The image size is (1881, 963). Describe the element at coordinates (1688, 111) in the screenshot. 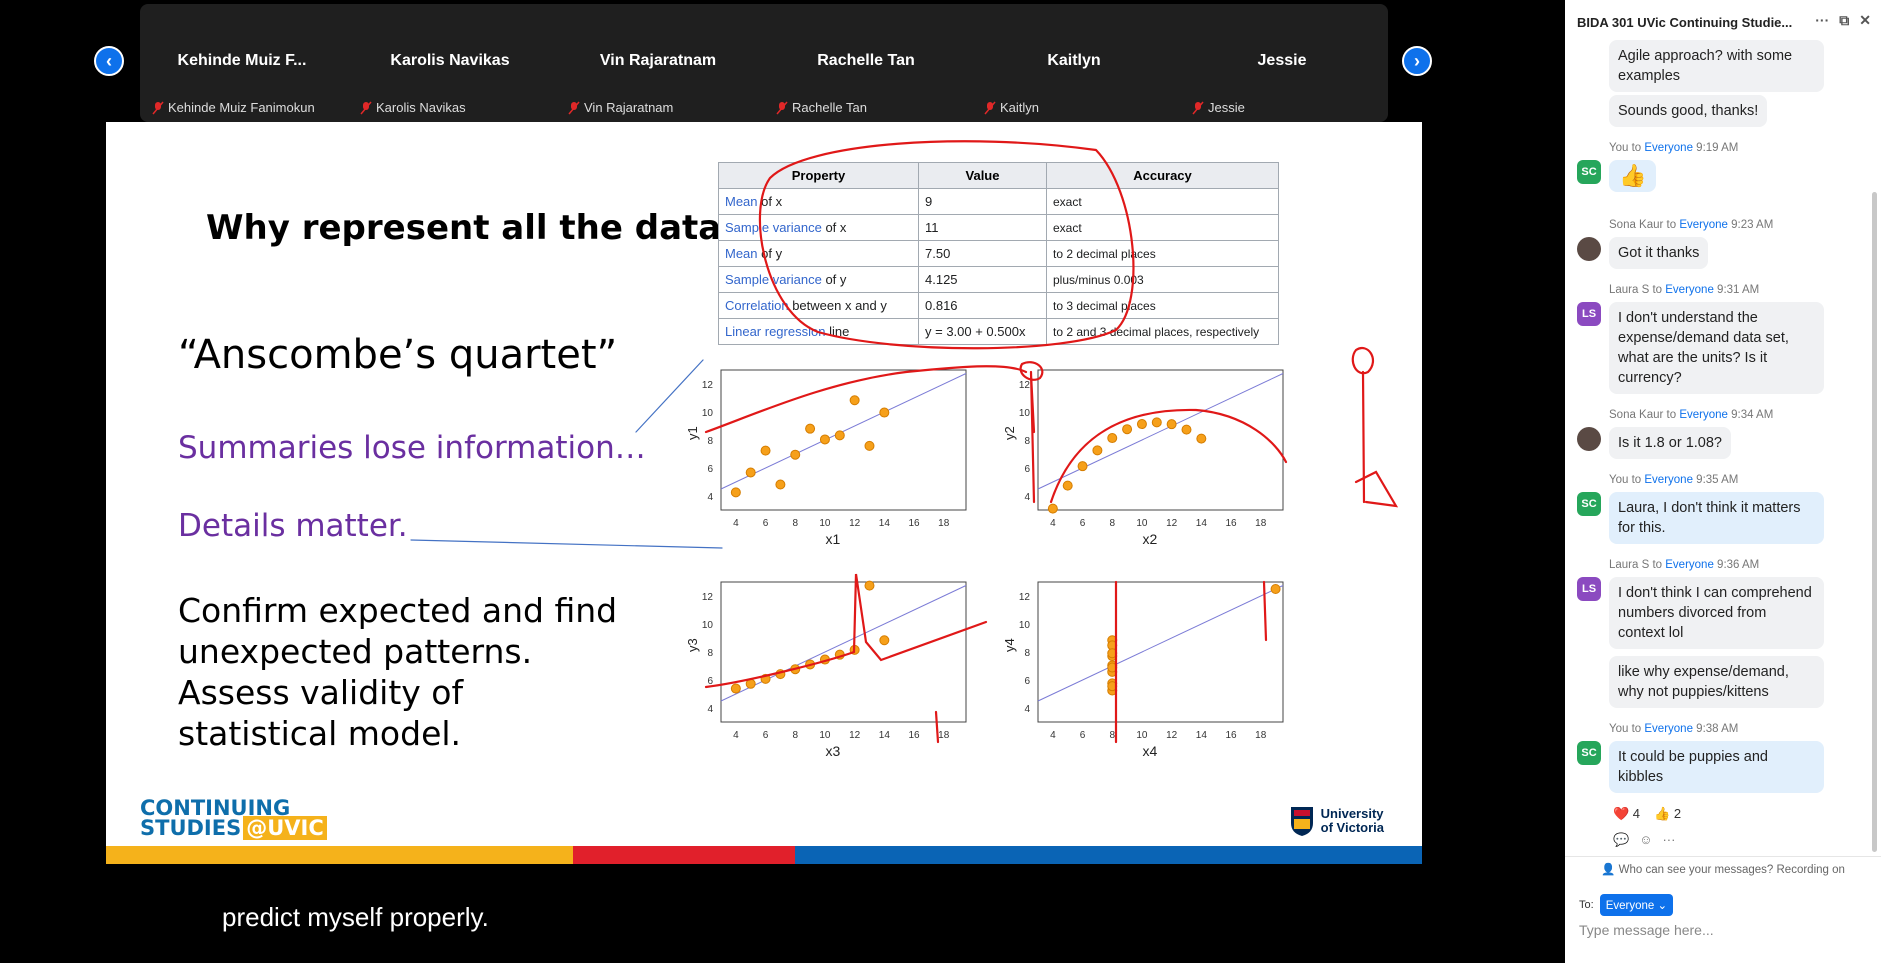

I see `chat-message: Sounds good, thanks!` at that location.